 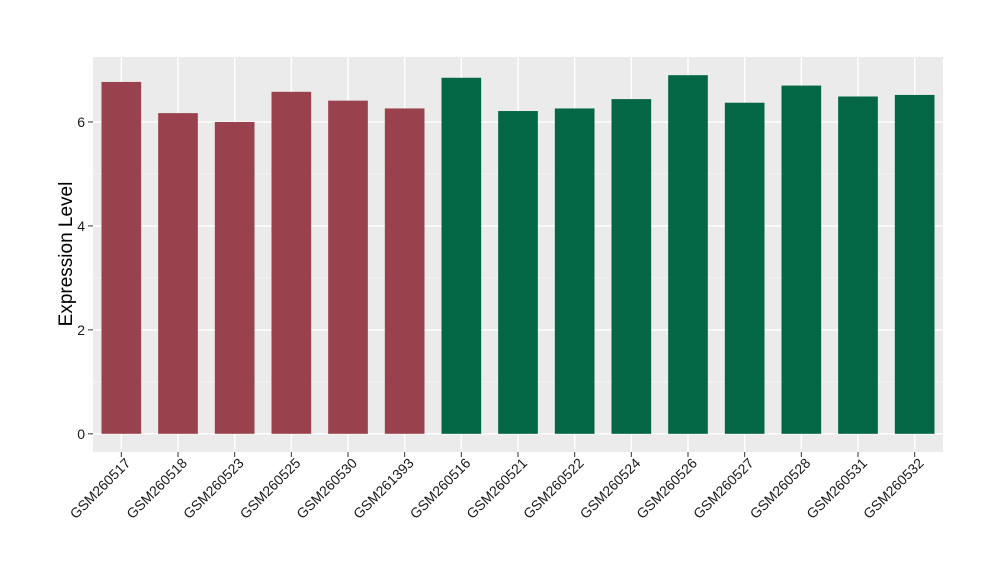 I want to click on x-tick-label-gsm260532: GSM260532, so click(x=893, y=488).